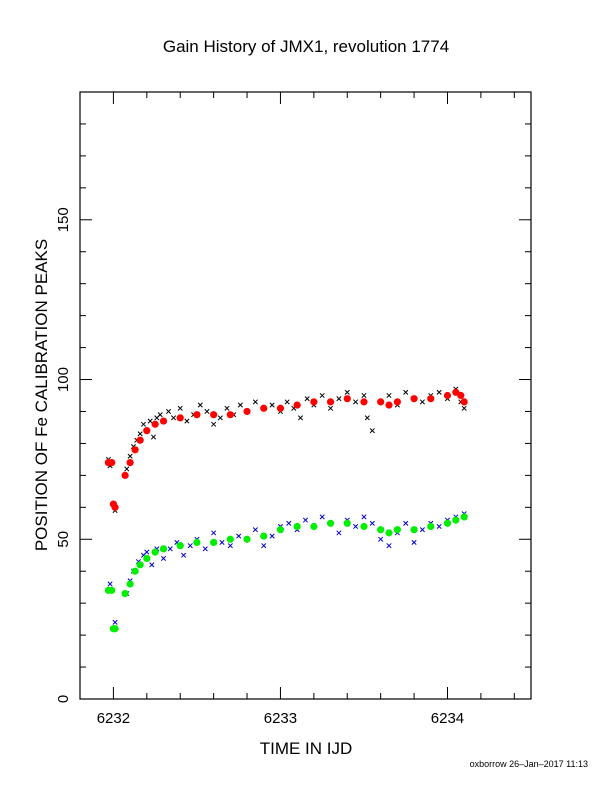 The height and width of the screenshot is (792, 612). I want to click on x-tick-label: 6233, so click(280, 718).